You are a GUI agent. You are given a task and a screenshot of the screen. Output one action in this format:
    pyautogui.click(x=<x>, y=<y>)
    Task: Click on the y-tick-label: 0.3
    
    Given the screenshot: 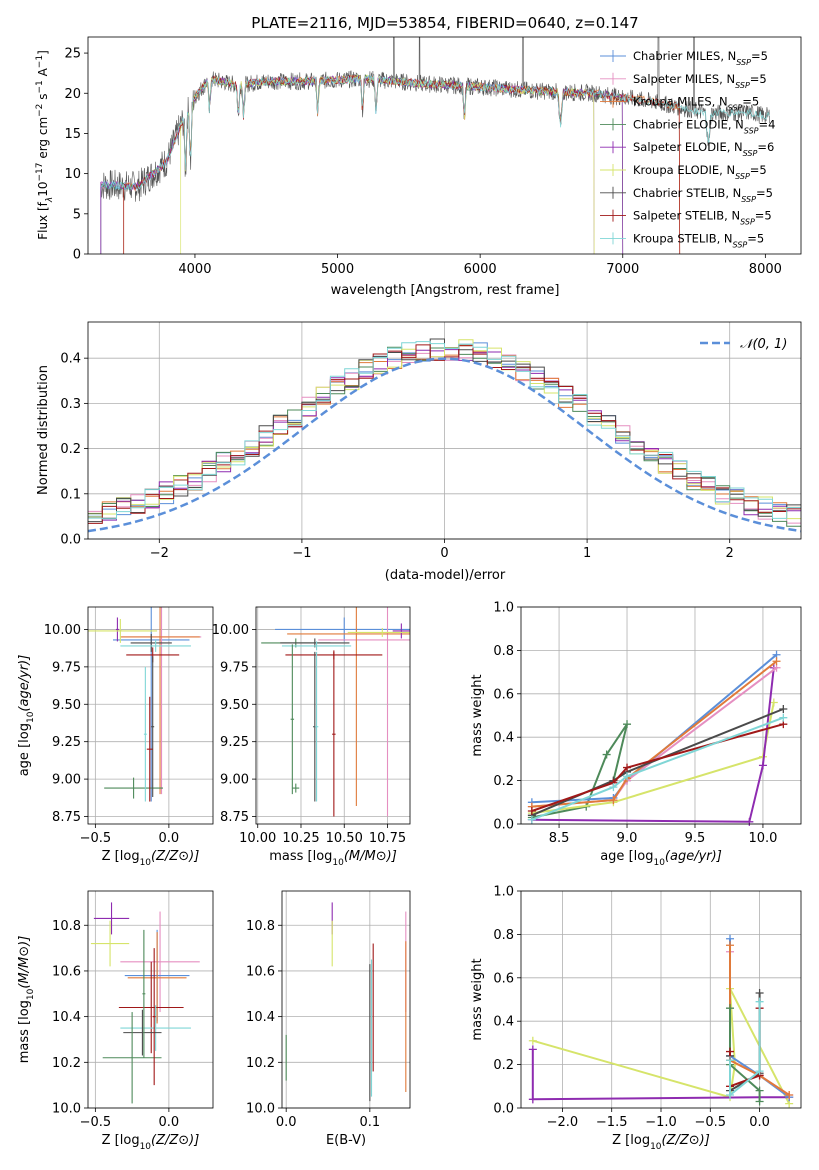 What is the action you would take?
    pyautogui.click(x=70, y=404)
    